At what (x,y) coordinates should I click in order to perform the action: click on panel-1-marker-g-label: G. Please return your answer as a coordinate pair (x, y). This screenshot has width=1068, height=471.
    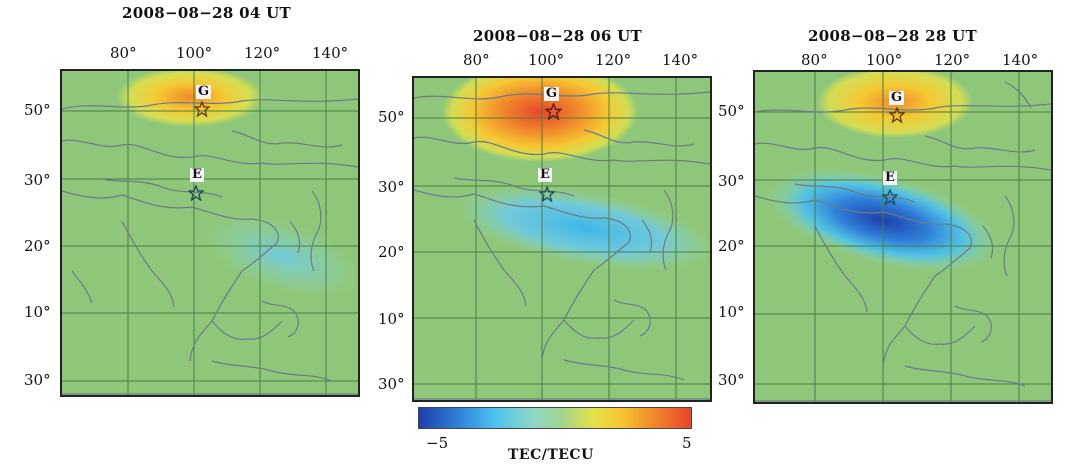
    Looking at the image, I should click on (204, 91).